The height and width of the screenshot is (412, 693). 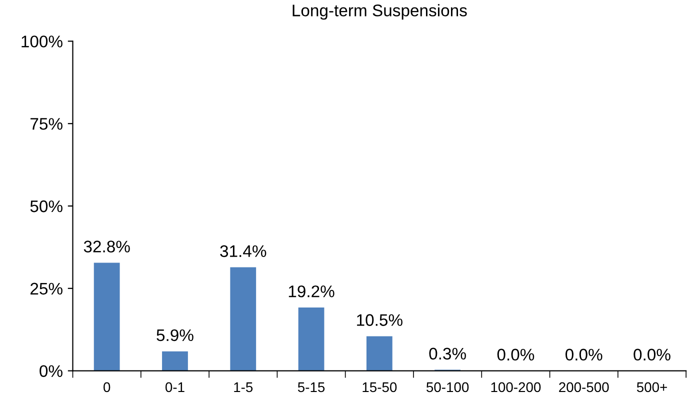 What do you see at coordinates (379, 12) in the screenshot?
I see `chart-title: Long-term Suspensions` at bounding box center [379, 12].